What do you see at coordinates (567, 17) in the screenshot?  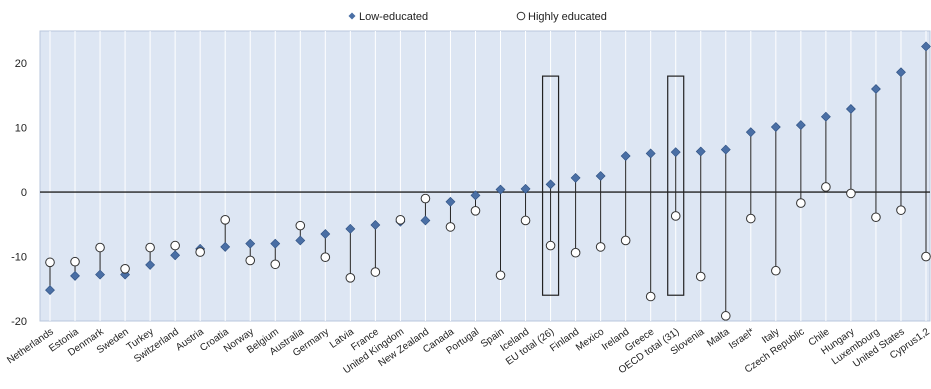 I see `legend-label-highly-educated: Highly educated` at bounding box center [567, 17].